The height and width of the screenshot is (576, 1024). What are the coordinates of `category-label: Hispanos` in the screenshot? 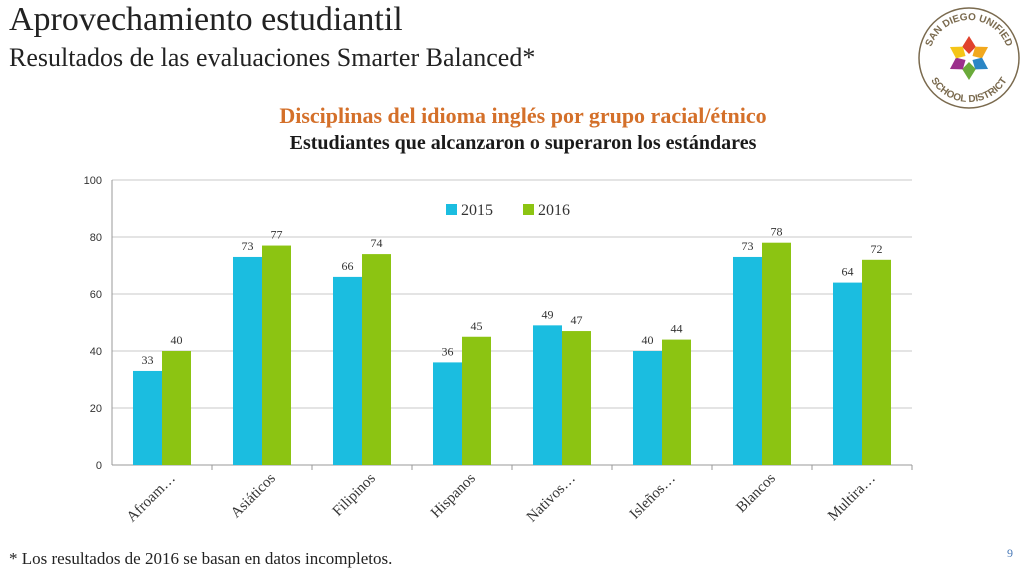 It's located at (453, 495).